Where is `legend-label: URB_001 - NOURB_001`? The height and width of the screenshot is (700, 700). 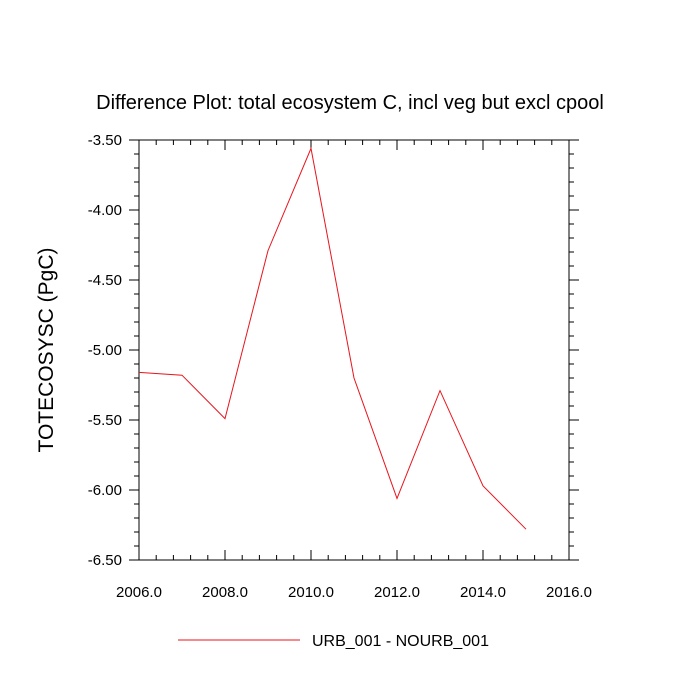 legend-label: URB_001 - NOURB_001 is located at coordinates (400, 641).